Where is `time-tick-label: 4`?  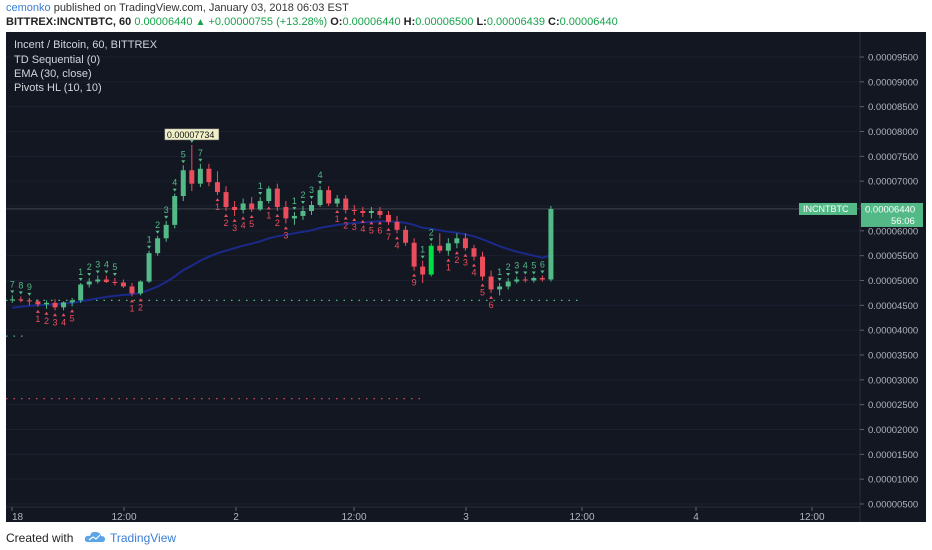 time-tick-label: 4 is located at coordinates (696, 517).